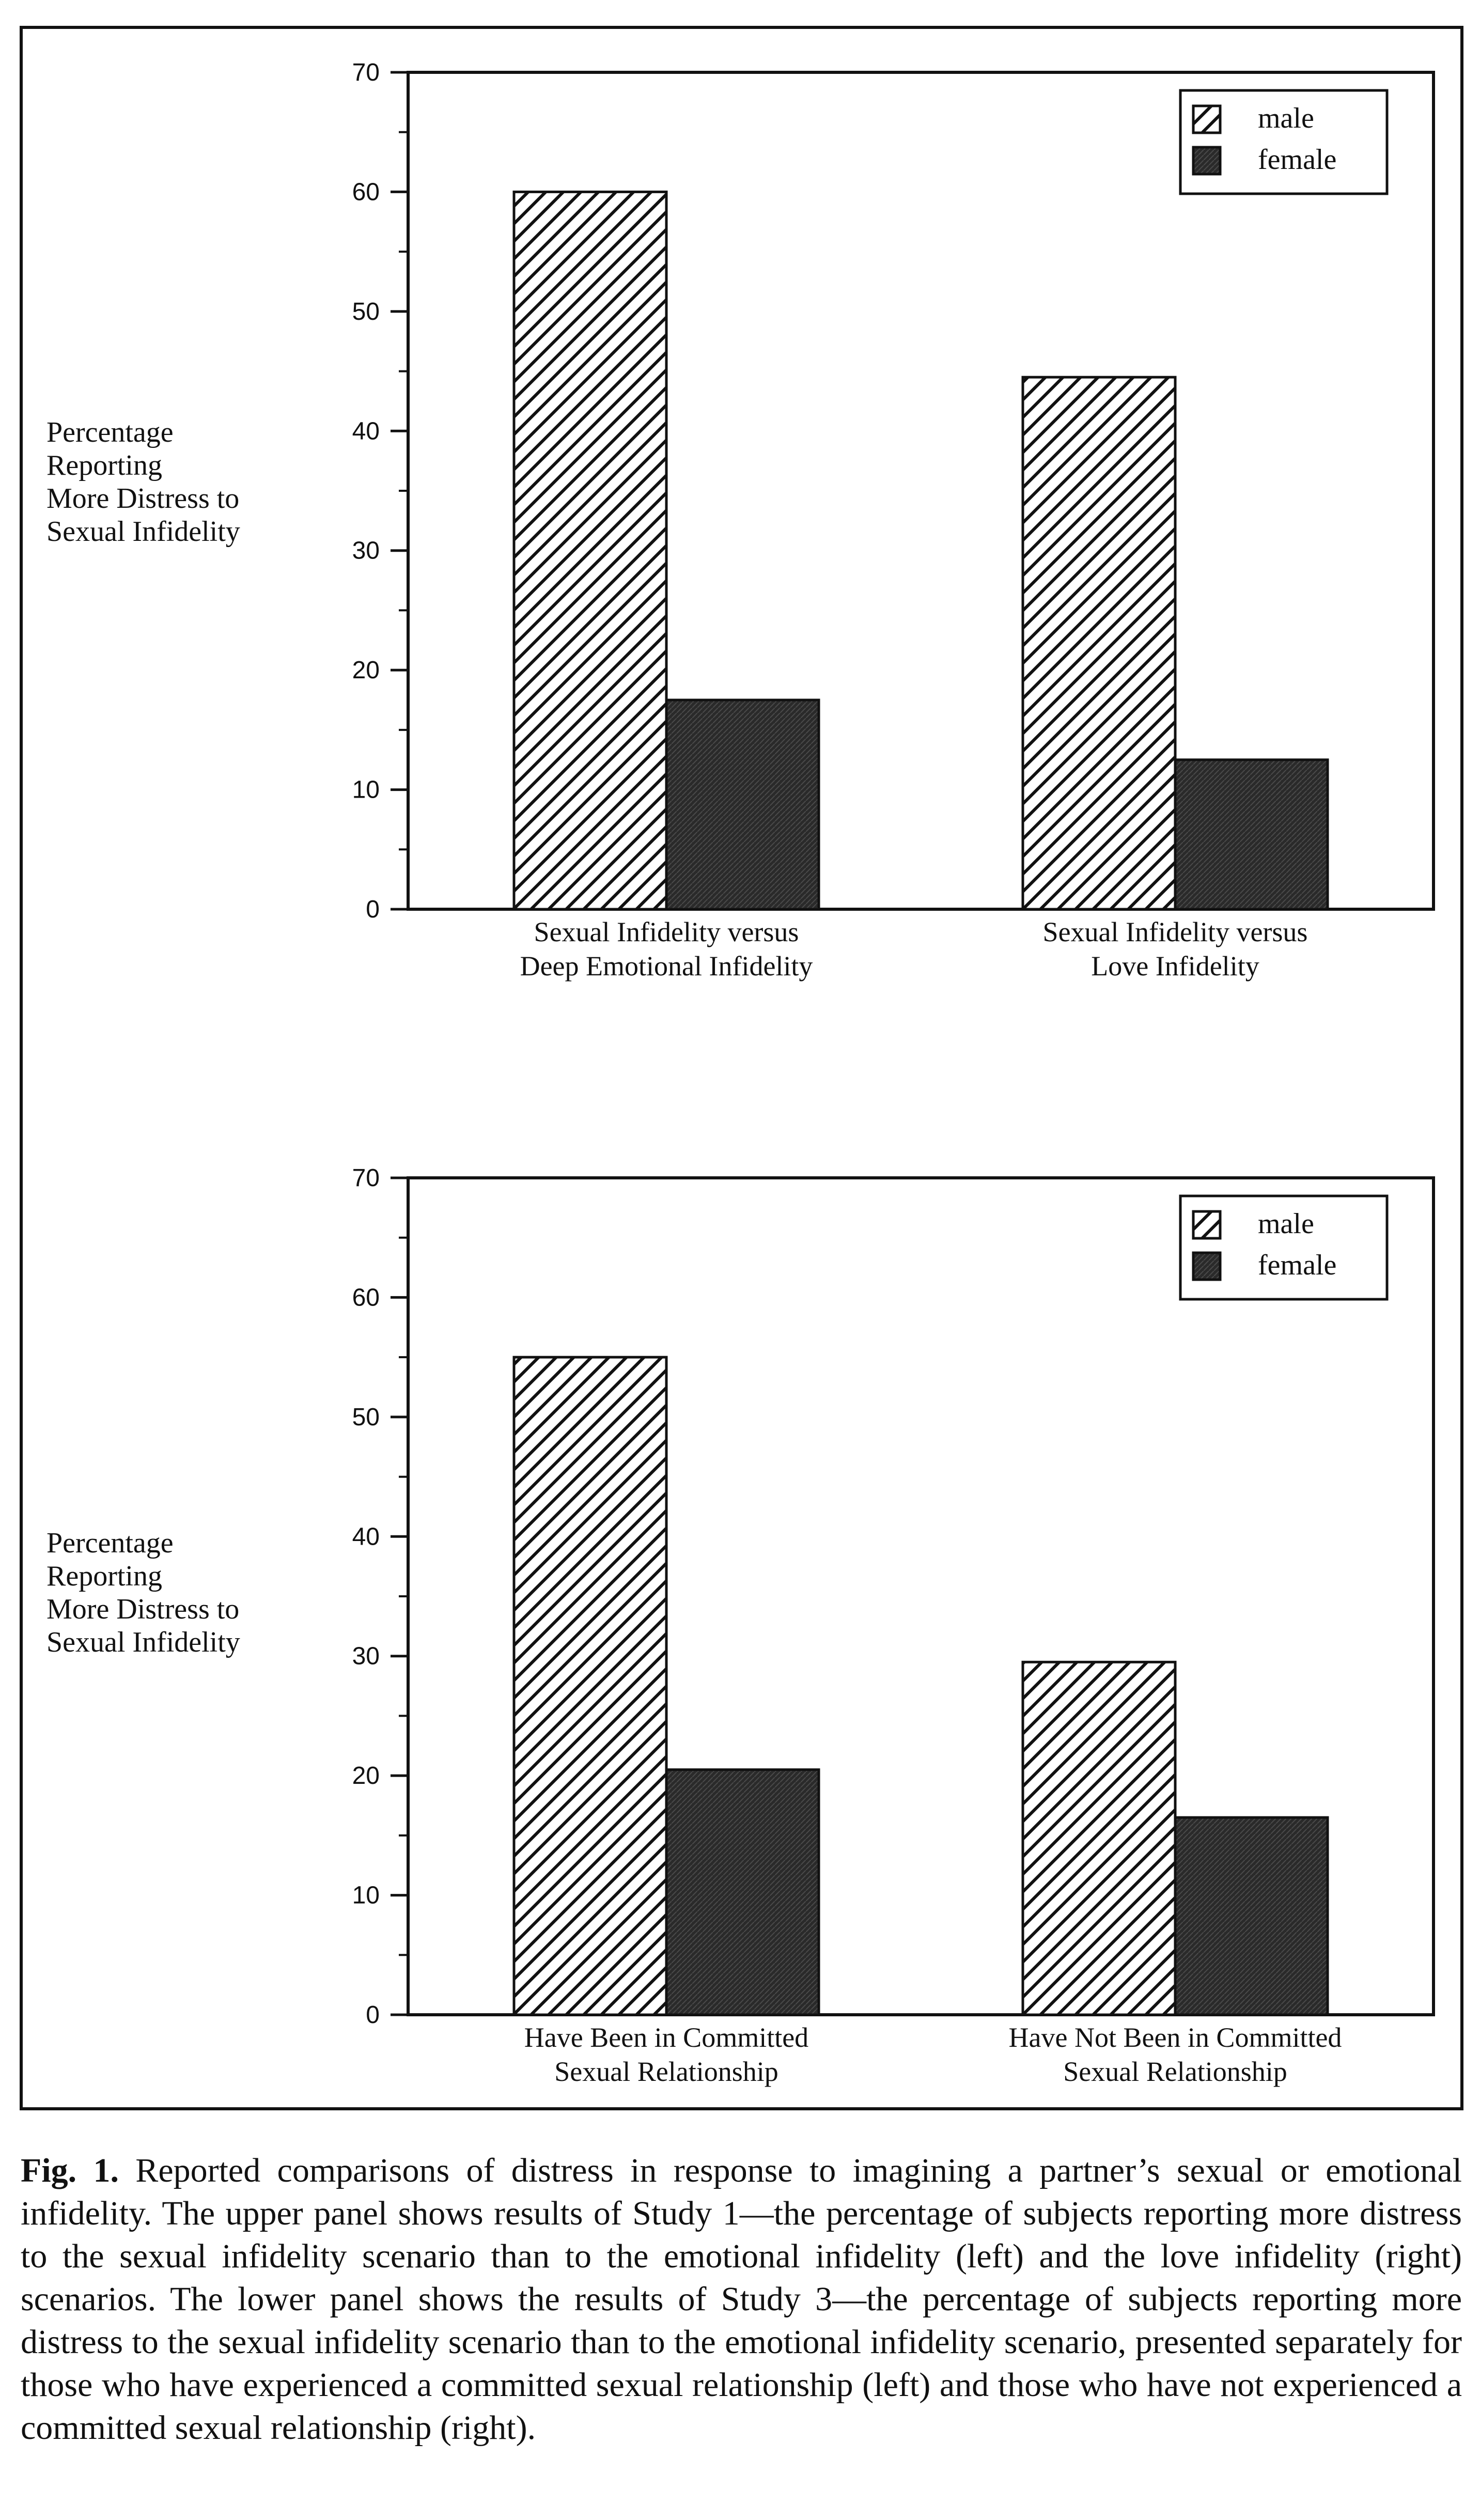 This screenshot has height=2520, width=1480. I want to click on category-label-1: Sexual Infidelity versus Love Infidelity, so click(1175, 949).